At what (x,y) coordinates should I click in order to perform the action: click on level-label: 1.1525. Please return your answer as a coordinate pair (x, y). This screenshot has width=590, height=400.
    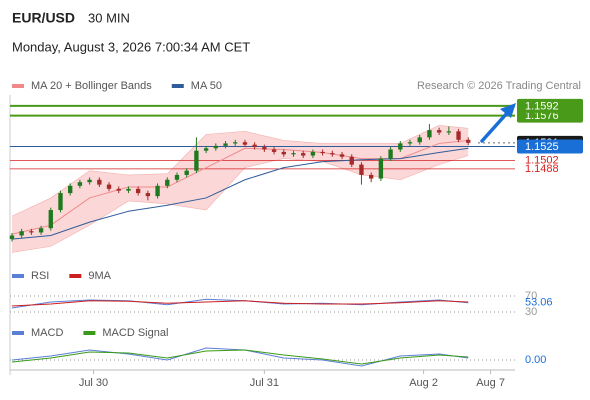
    Looking at the image, I should click on (542, 147).